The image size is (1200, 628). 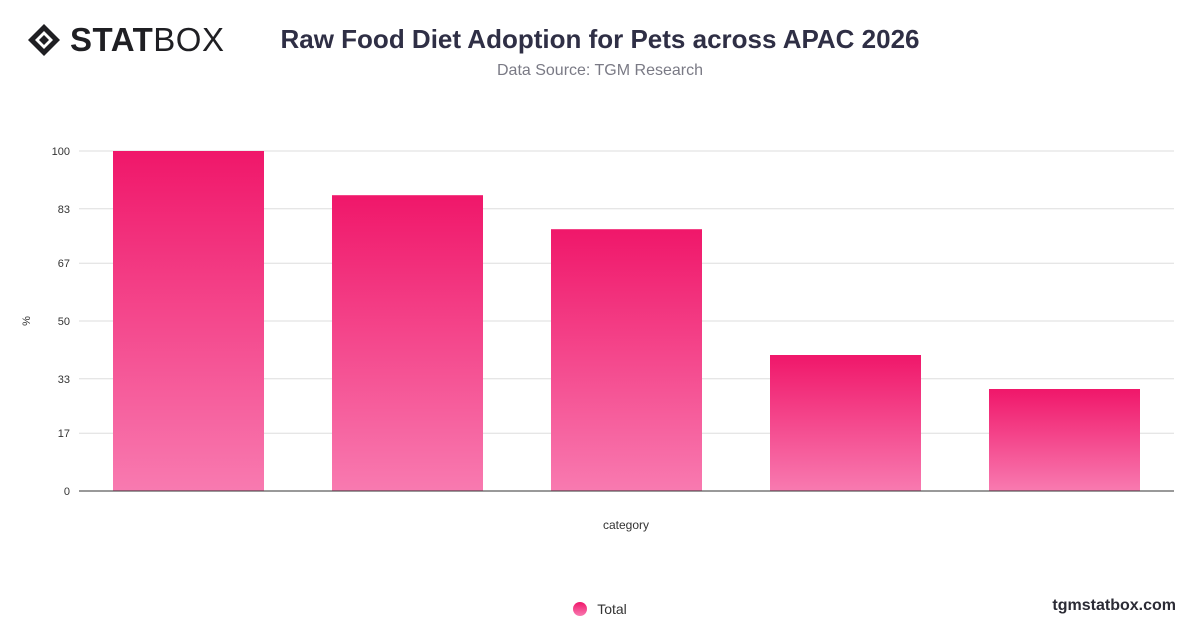 I want to click on chart-legend: Total, so click(x=600, y=609).